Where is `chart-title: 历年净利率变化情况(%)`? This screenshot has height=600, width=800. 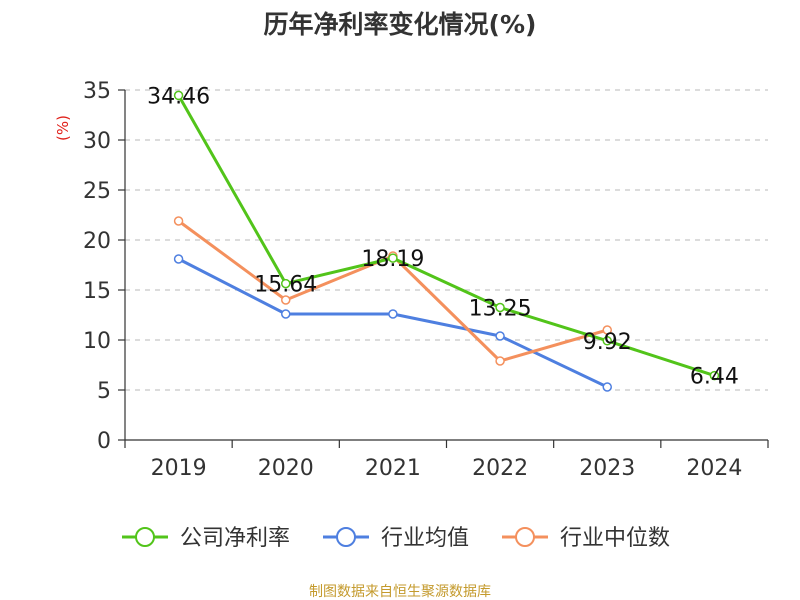
chart-title: 历年净利率变化情况(%) is located at coordinates (400, 24).